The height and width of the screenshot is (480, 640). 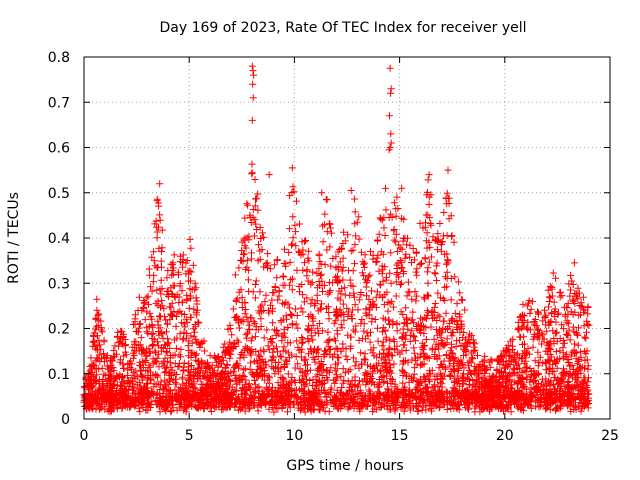 I want to click on x-tick-label: 5, so click(x=189, y=436).